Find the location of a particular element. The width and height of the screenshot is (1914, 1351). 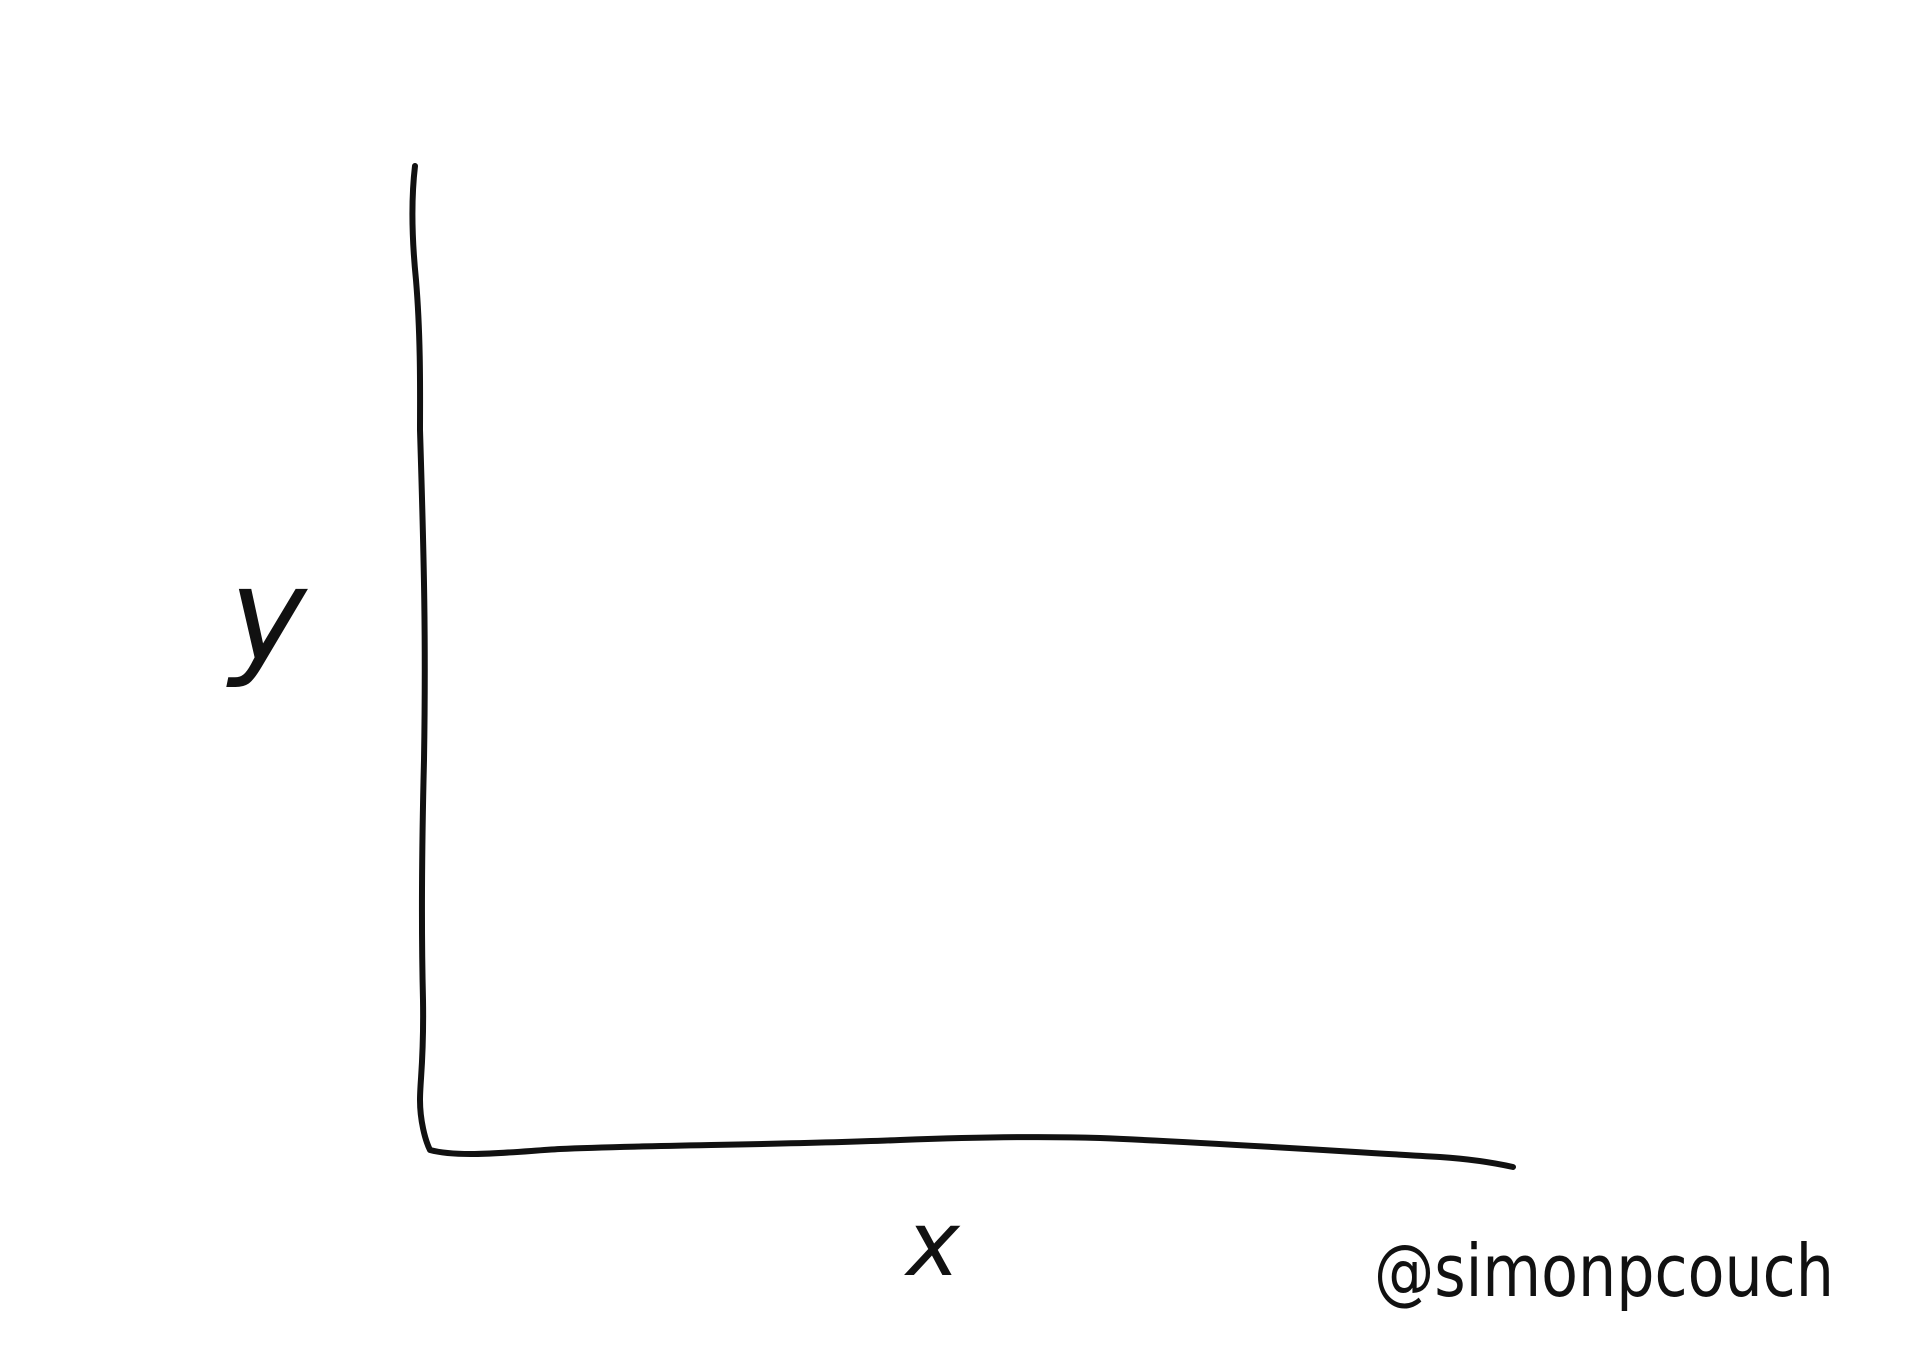

y-axis-label: y is located at coordinates (267, 615).